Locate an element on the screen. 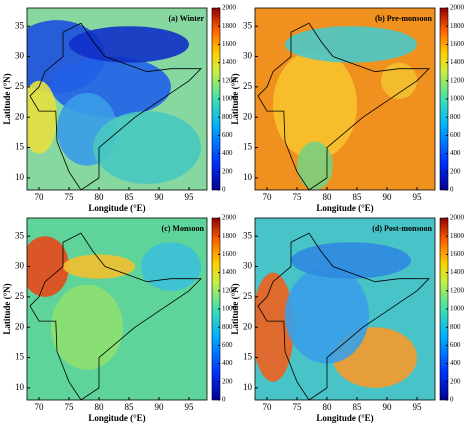  panel-title: (d) Post-monsoon is located at coordinates (402, 228).